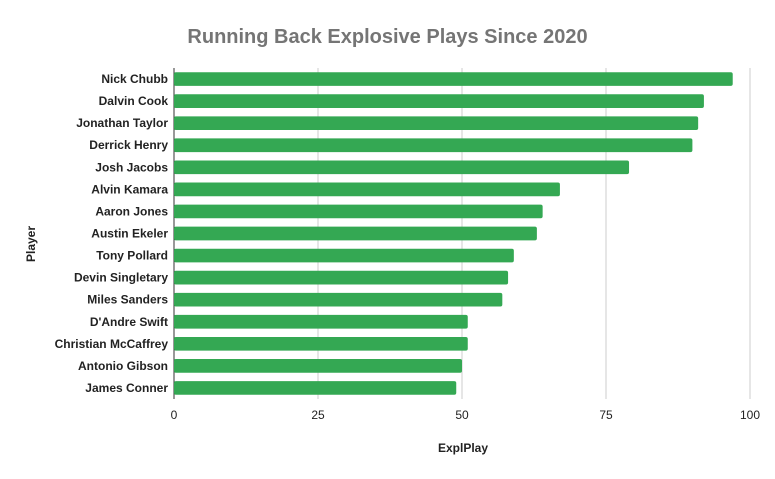  What do you see at coordinates (121, 278) in the screenshot?
I see `category-label-9: Devin Singletary` at bounding box center [121, 278].